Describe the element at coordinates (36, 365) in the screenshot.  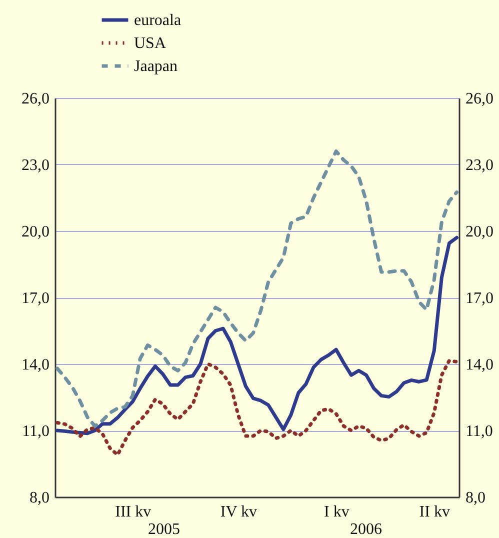
I see `y-tick-label: 14,0` at that location.